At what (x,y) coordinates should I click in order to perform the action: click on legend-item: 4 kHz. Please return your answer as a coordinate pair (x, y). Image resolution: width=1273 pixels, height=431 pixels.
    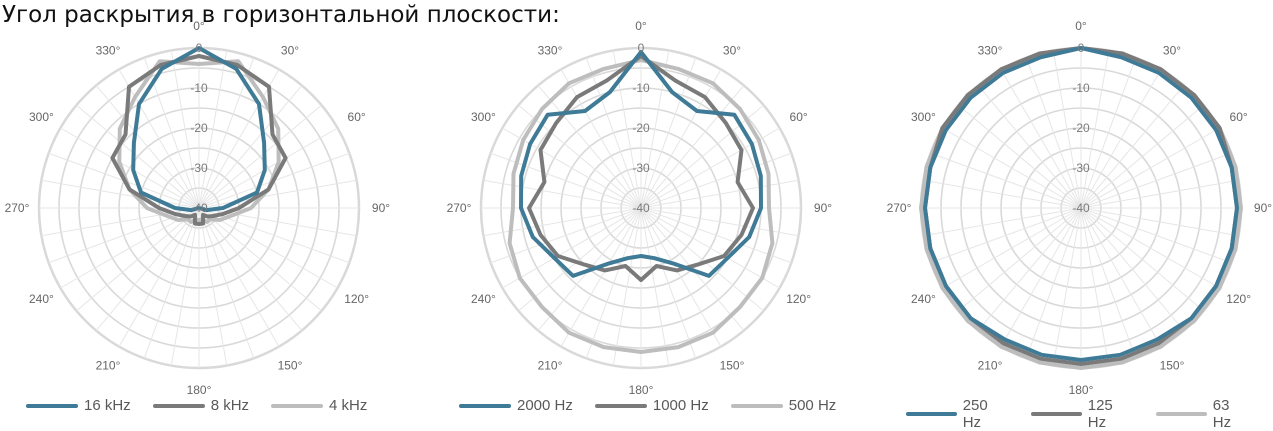
    Looking at the image, I should click on (319, 405).